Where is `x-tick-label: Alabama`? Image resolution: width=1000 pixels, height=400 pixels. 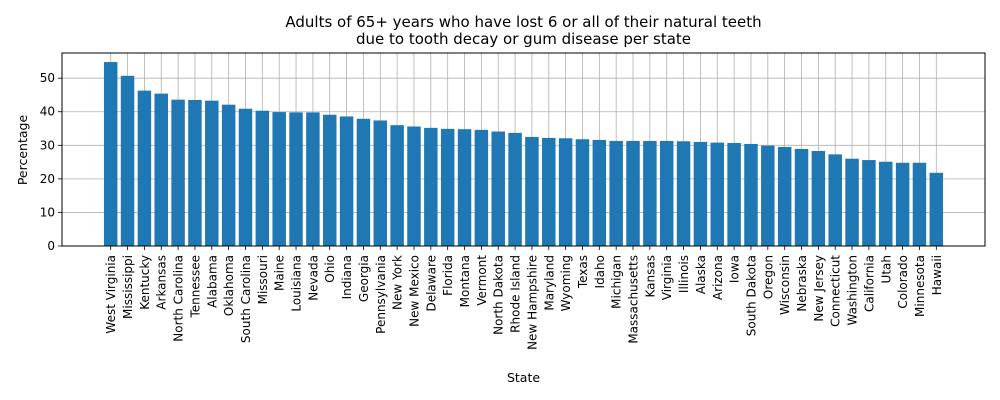
x-tick-label: Alabama is located at coordinates (212, 281).